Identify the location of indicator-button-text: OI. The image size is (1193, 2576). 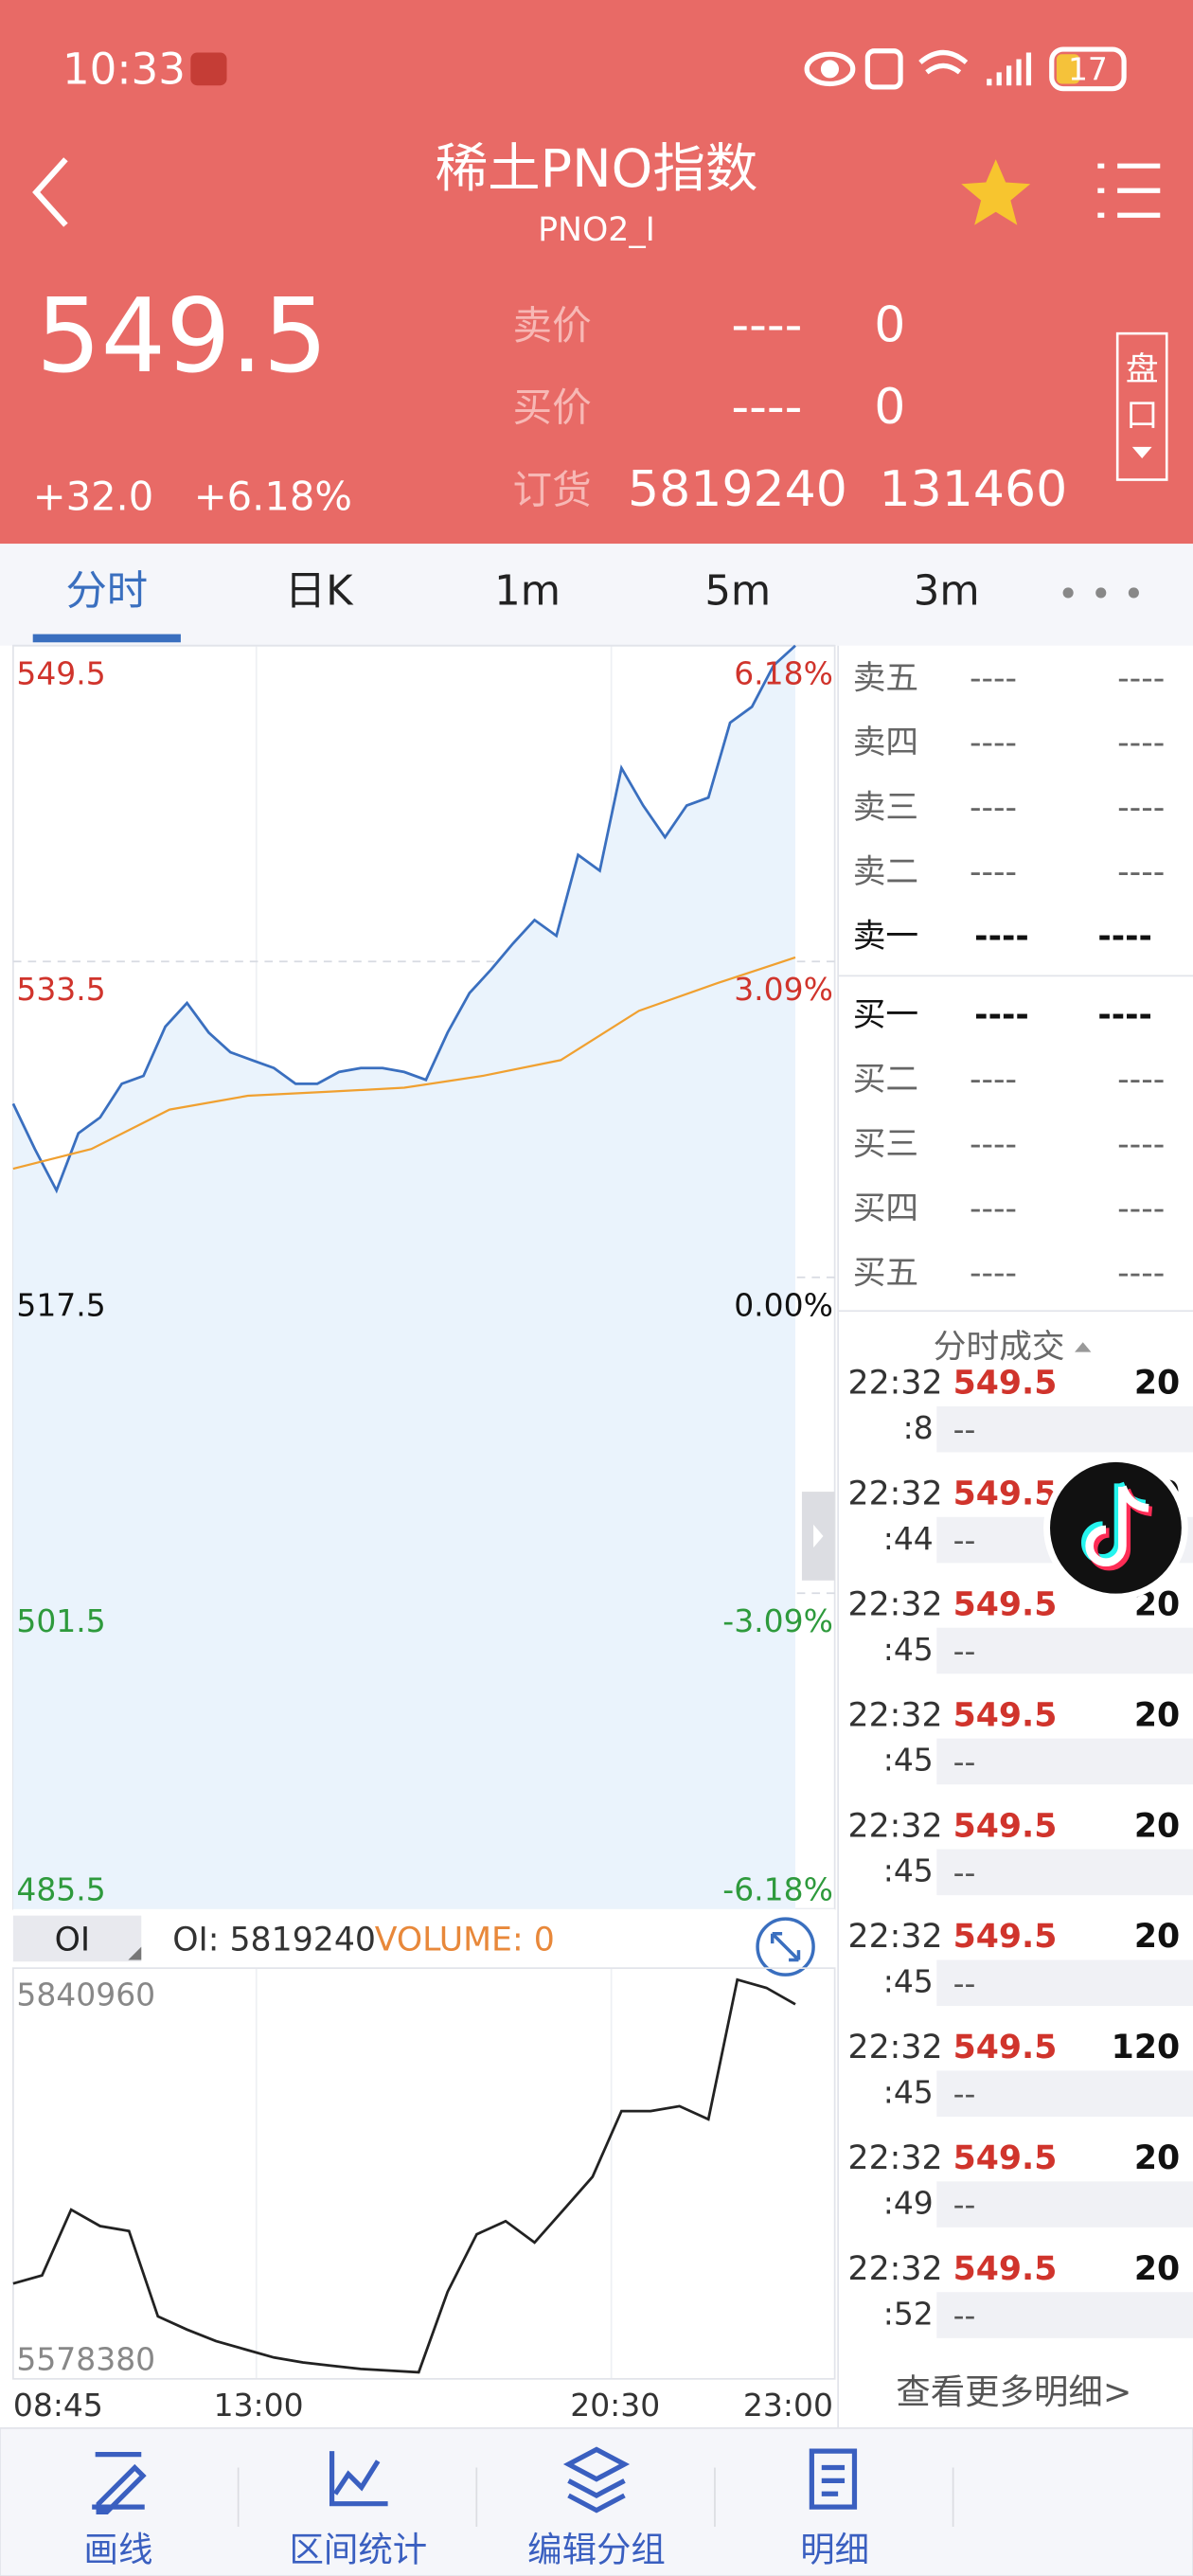
(73, 1940).